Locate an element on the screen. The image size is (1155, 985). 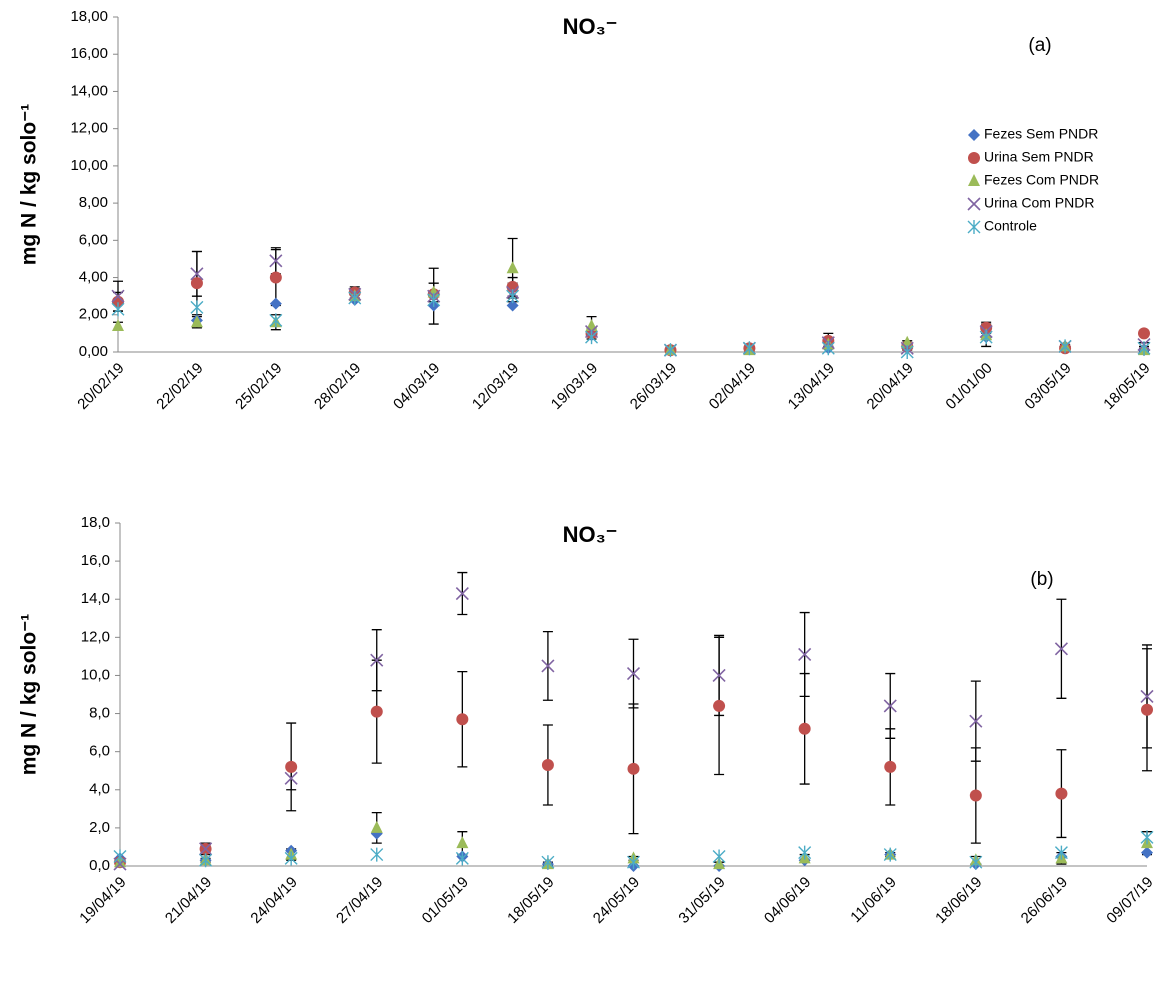
y-tick-label: 0,0 is located at coordinates (99, 865).